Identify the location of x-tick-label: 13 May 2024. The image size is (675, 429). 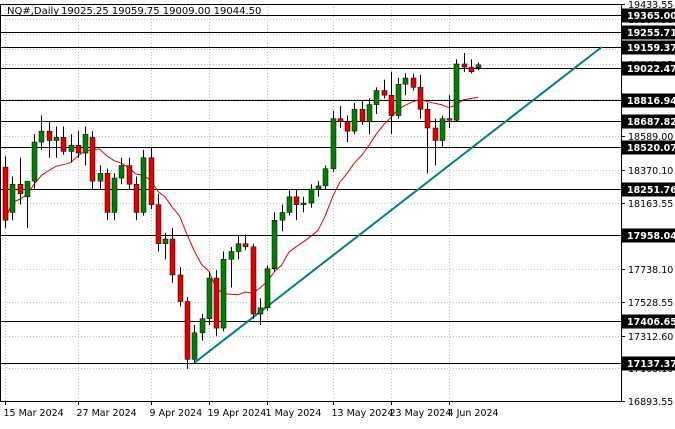
(363, 413).